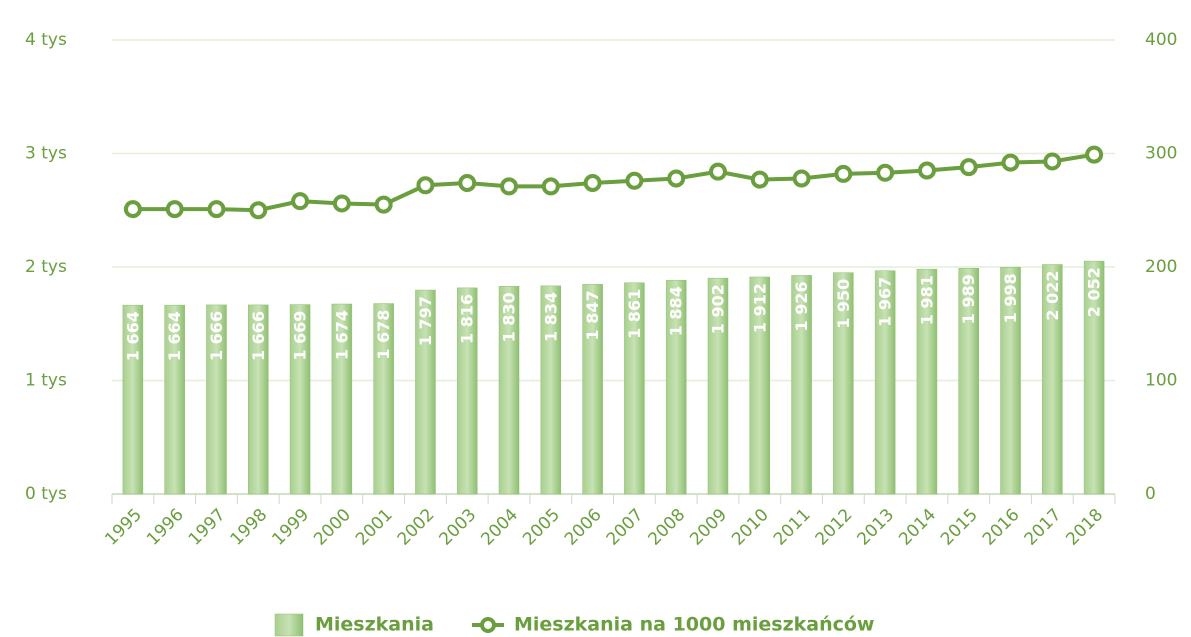  What do you see at coordinates (1084, 527) in the screenshot?
I see `x-tick-label: 2018` at bounding box center [1084, 527].